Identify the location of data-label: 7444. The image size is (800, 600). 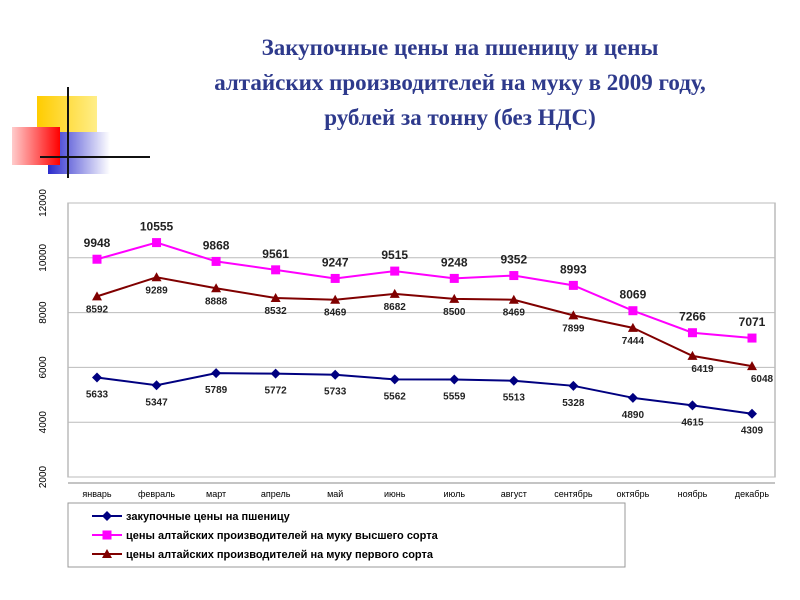
(633, 341).